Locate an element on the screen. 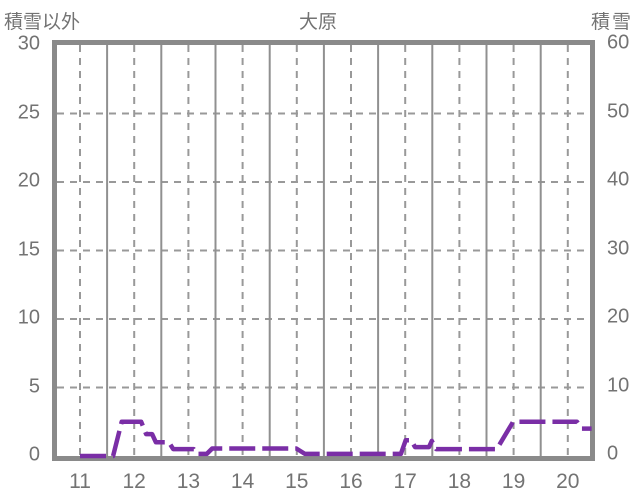 The image size is (636, 501). x-tick-label: 15 is located at coordinates (297, 481).